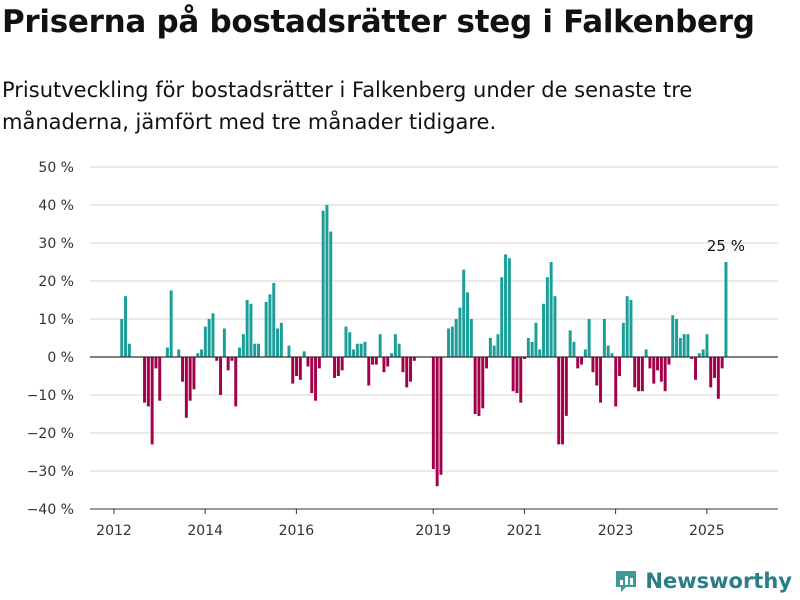 The height and width of the screenshot is (600, 800). Describe the element at coordinates (50, 472) in the screenshot. I see `y-tick-label: −30 %` at that location.